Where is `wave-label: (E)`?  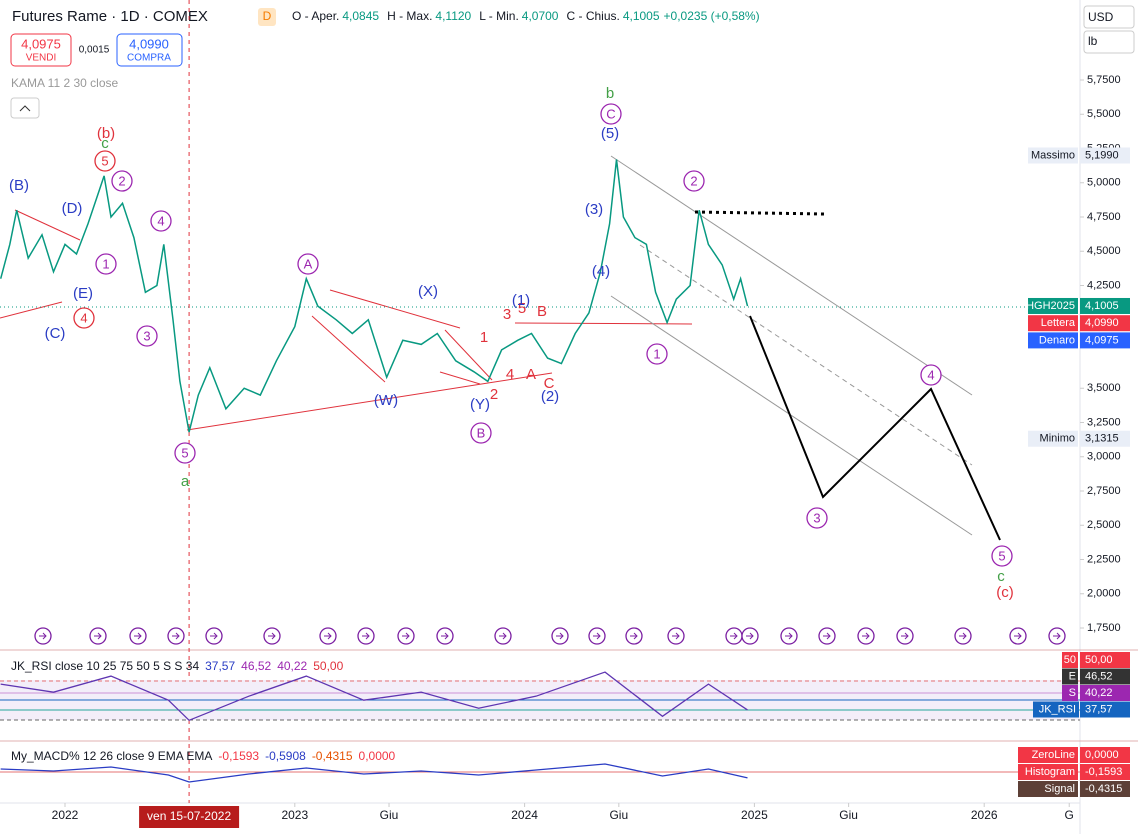 wave-label: (E) is located at coordinates (83, 293).